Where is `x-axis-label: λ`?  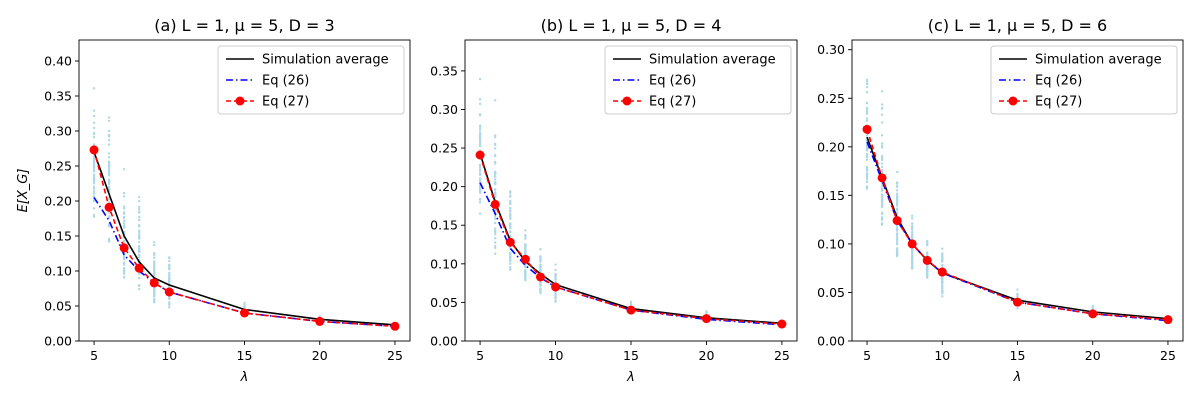
x-axis-label: λ is located at coordinates (244, 377).